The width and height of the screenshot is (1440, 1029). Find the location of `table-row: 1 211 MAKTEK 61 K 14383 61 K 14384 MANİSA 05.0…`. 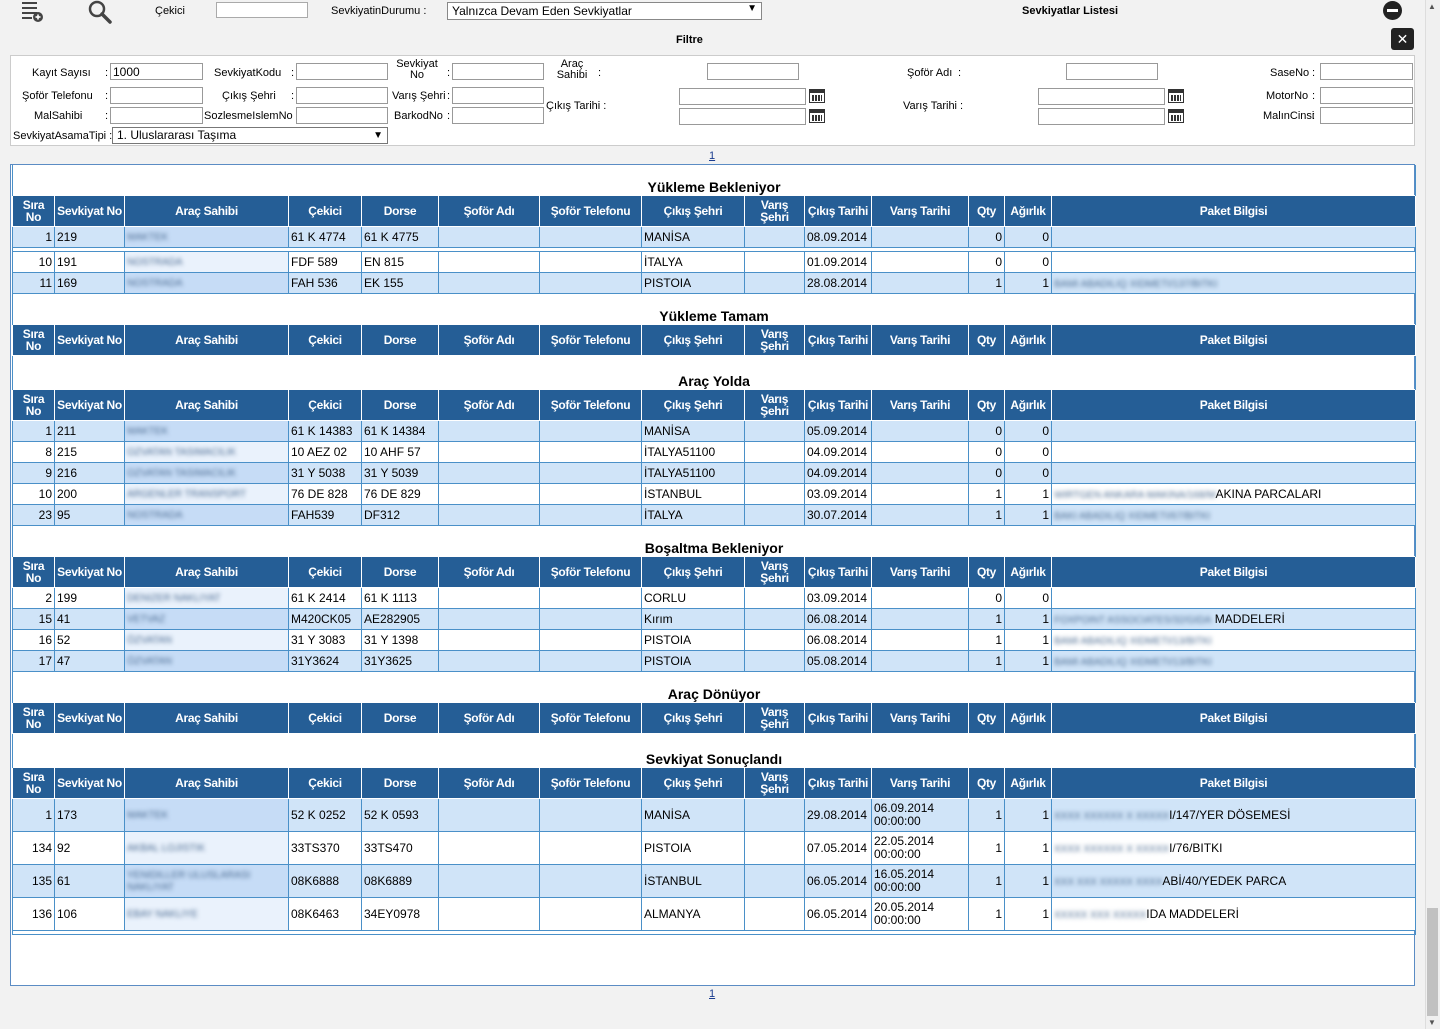

table-row: 1 211 MAKTEK 61 K 14383 61 K 14384 MANİSA 05.0… is located at coordinates (714, 431).